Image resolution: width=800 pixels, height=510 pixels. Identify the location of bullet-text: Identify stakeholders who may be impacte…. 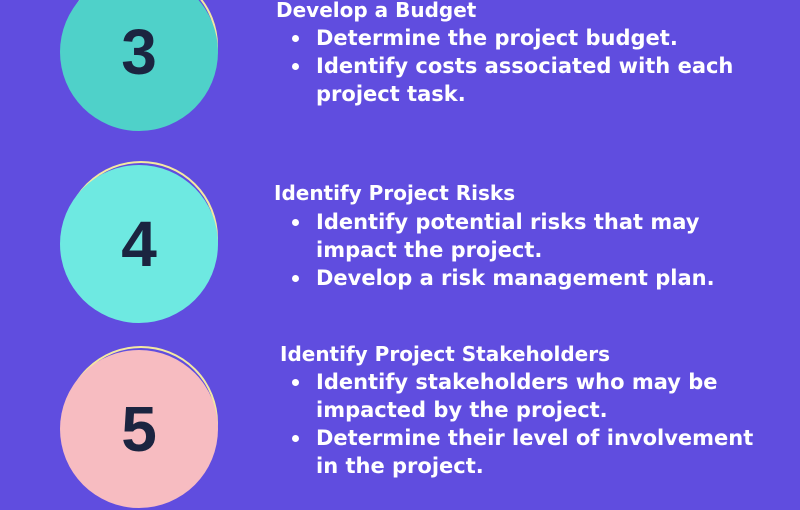
(517, 396).